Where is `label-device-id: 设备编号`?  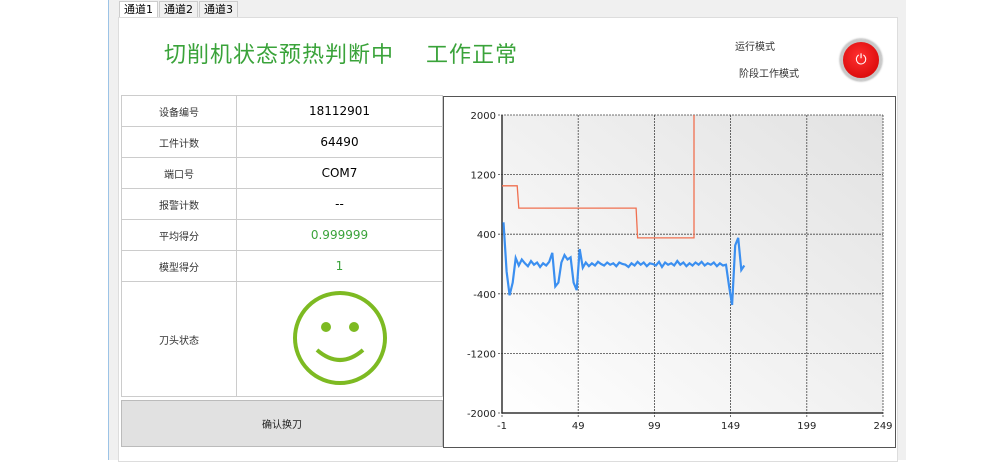 label-device-id: 设备编号 is located at coordinates (179, 111).